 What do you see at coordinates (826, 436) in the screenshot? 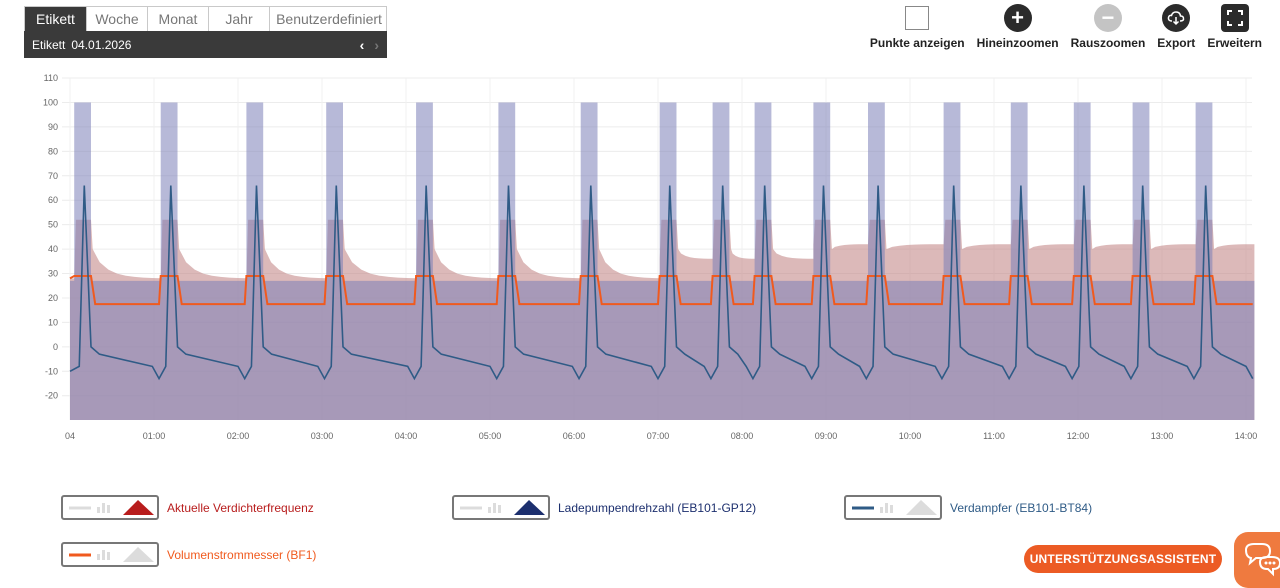
I see `x-tick-label: 09:00` at bounding box center [826, 436].